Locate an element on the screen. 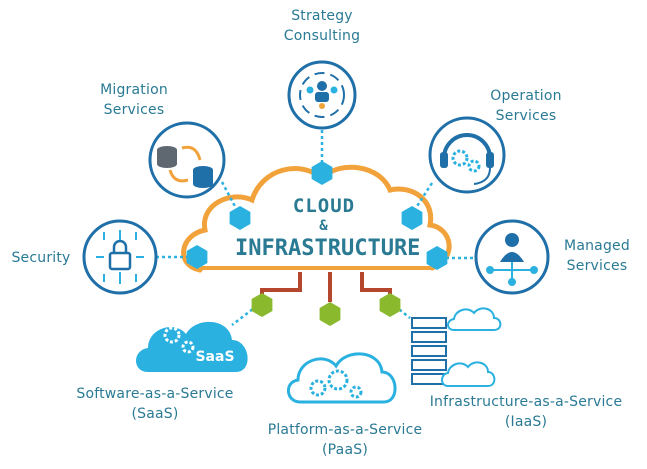 The height and width of the screenshot is (469, 647). label-paas: Platform-as-a-Service (PaaS) is located at coordinates (345, 440).